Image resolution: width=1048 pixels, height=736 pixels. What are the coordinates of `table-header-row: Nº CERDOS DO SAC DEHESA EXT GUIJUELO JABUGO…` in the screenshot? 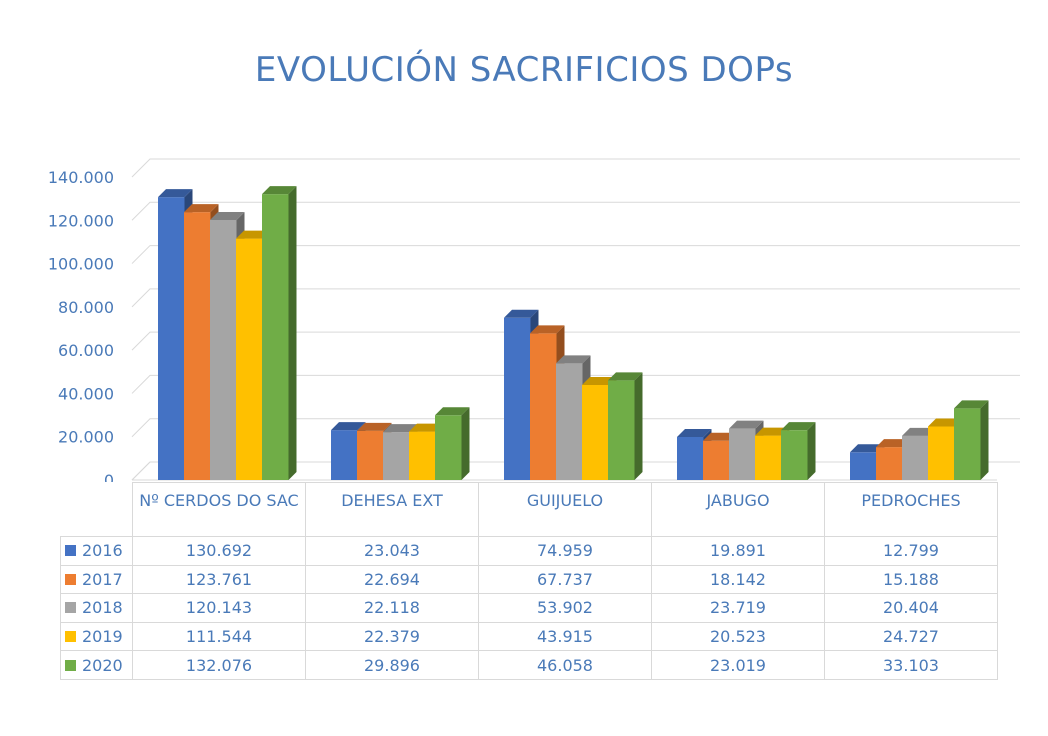 It's located at (529, 509).